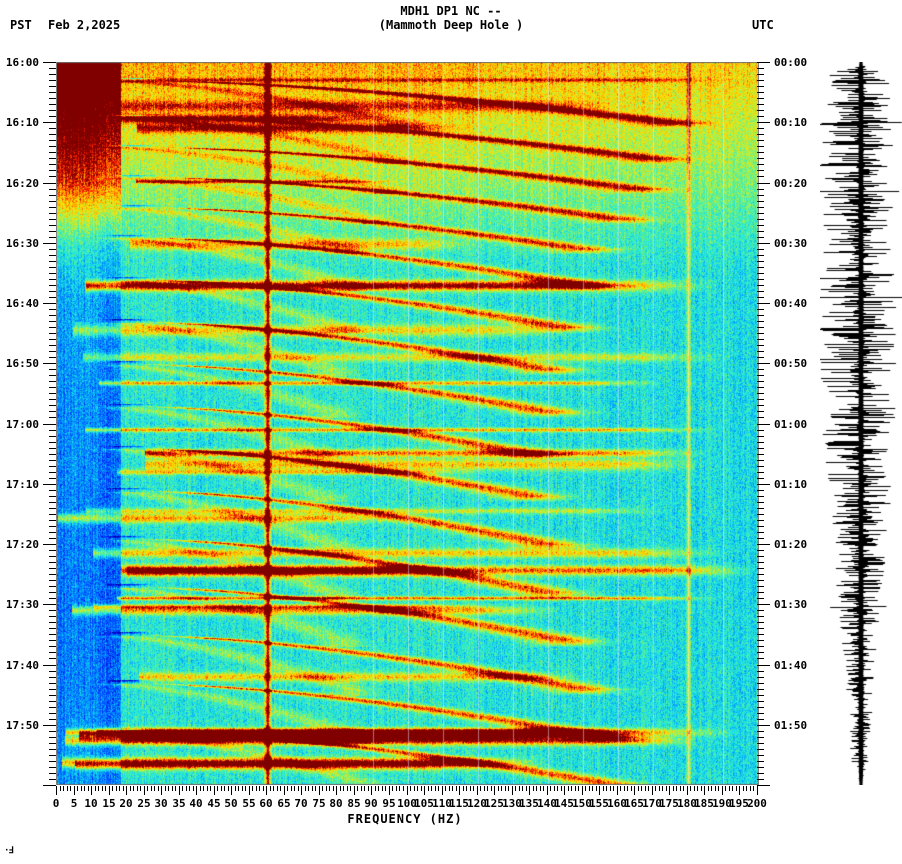 The height and width of the screenshot is (864, 902). What do you see at coordinates (599, 803) in the screenshot?
I see `freq-label: 155` at bounding box center [599, 803].